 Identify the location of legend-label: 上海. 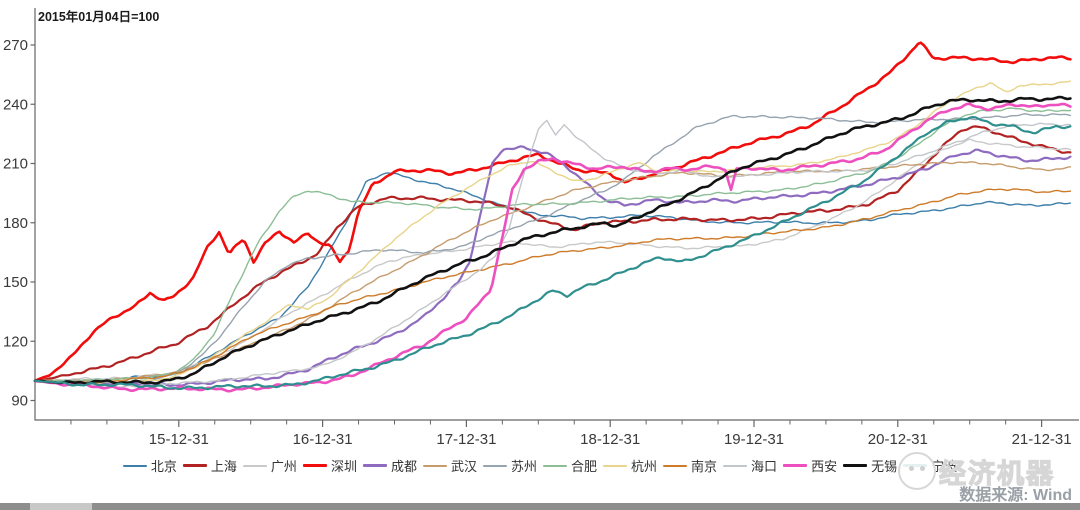
(223, 466).